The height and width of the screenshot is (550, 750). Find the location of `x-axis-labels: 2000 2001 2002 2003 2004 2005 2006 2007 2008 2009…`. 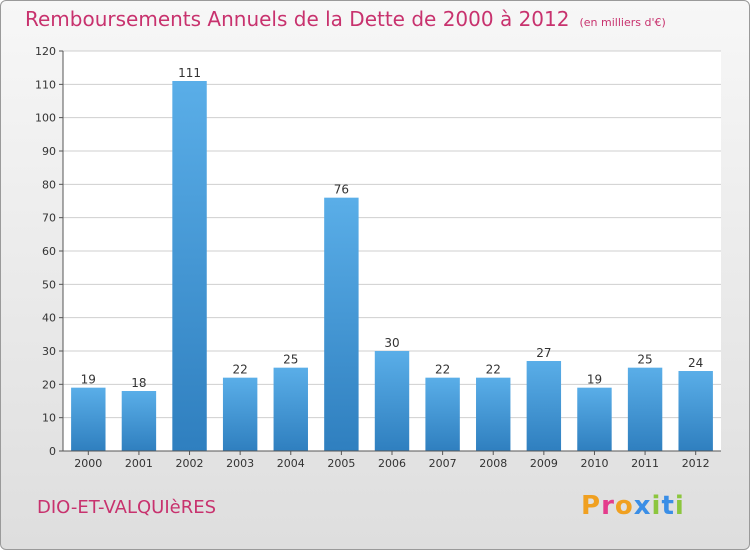

x-axis-labels: 2000 2001 2002 2003 2004 2005 2006 2007 2008 2009… is located at coordinates (392, 460).